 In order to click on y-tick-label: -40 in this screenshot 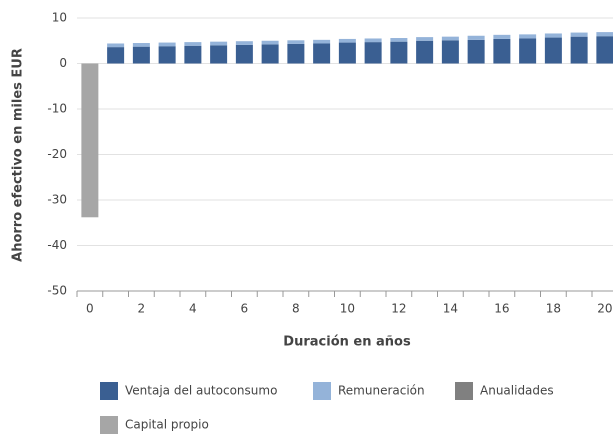, I will do `click(57, 245)`.